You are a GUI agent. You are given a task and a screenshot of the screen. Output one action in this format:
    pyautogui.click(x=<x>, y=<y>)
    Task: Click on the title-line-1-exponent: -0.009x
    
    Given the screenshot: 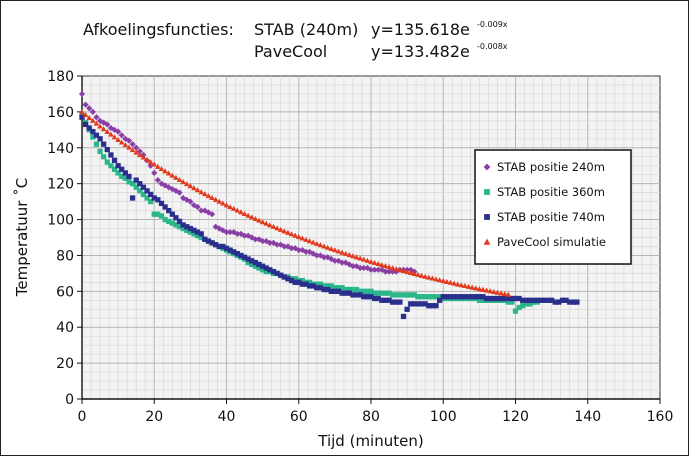 What is the action you would take?
    pyautogui.click(x=492, y=24)
    